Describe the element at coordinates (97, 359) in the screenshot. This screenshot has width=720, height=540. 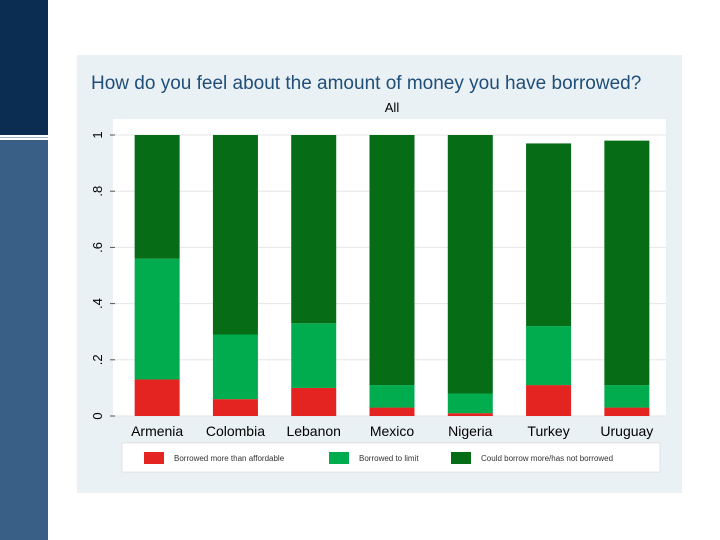
I see `y-tick-label: .2` at that location.